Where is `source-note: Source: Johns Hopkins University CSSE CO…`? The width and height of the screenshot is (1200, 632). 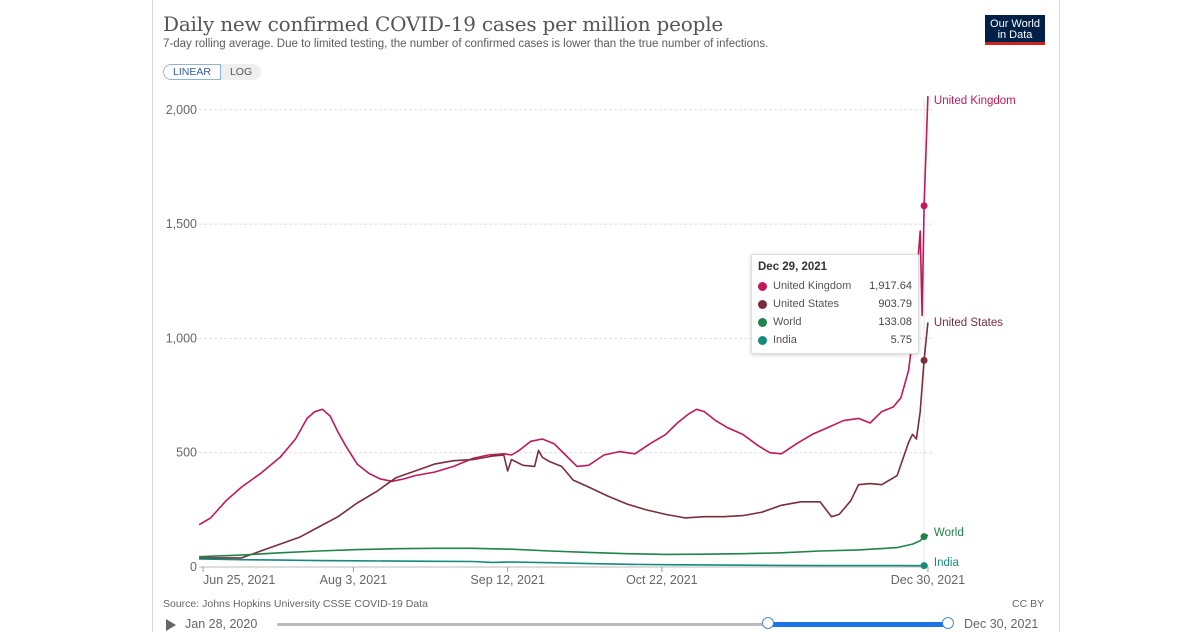 source-note: Source: Johns Hopkins University CSSE CO… is located at coordinates (295, 604).